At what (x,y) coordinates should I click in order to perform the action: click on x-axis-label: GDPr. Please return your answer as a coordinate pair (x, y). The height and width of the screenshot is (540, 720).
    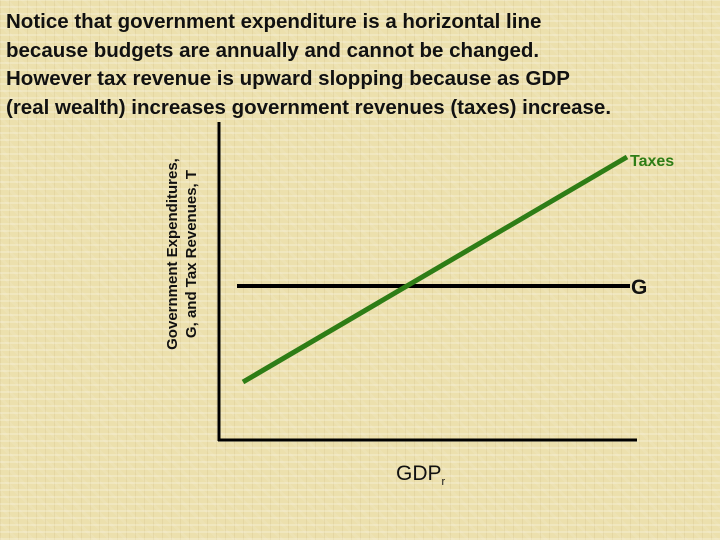
    Looking at the image, I should click on (421, 475).